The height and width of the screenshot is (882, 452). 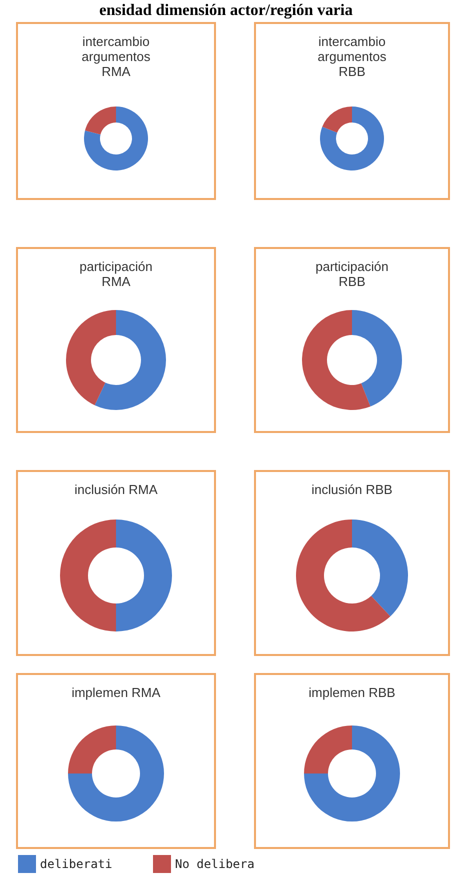 I want to click on chart-title: implemen RMA, so click(x=116, y=692).